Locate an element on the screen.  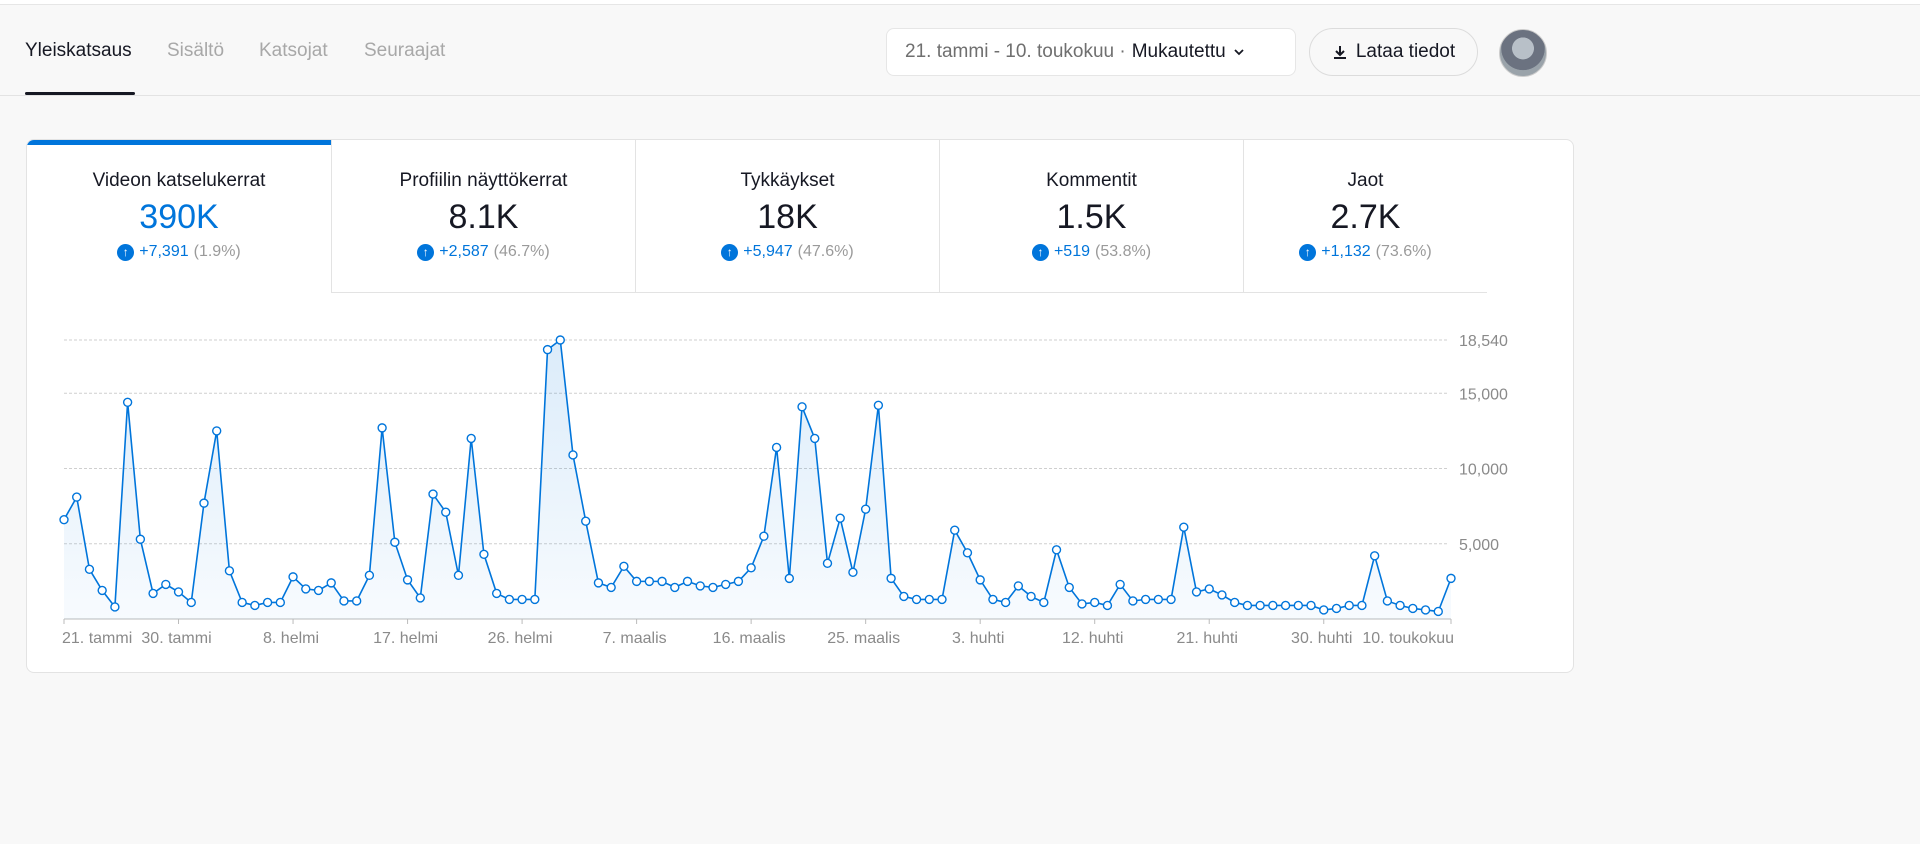
kpi-tab: Jaot 2.7K ↑ +1,132 (73.6%) is located at coordinates (1365, 216).